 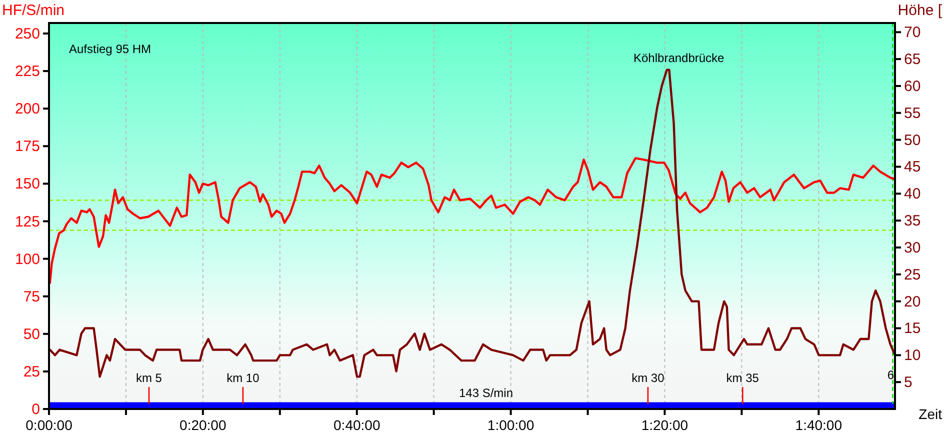 I want to click on y2-tick-label: 65, so click(x=912, y=59).